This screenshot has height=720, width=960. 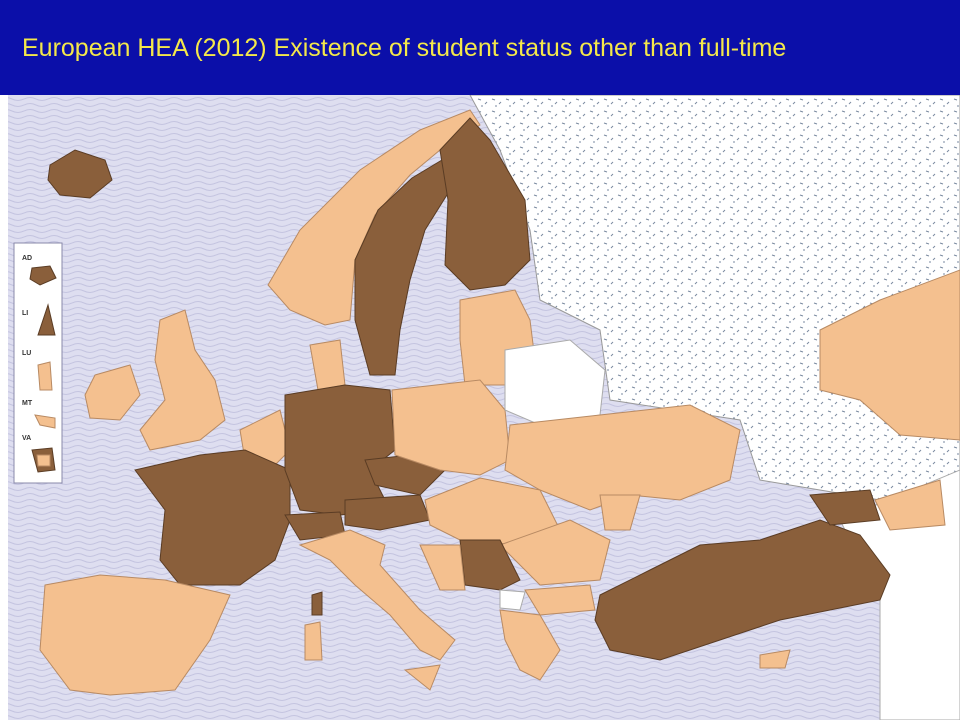 I want to click on inset-box, so click(x=38, y=363).